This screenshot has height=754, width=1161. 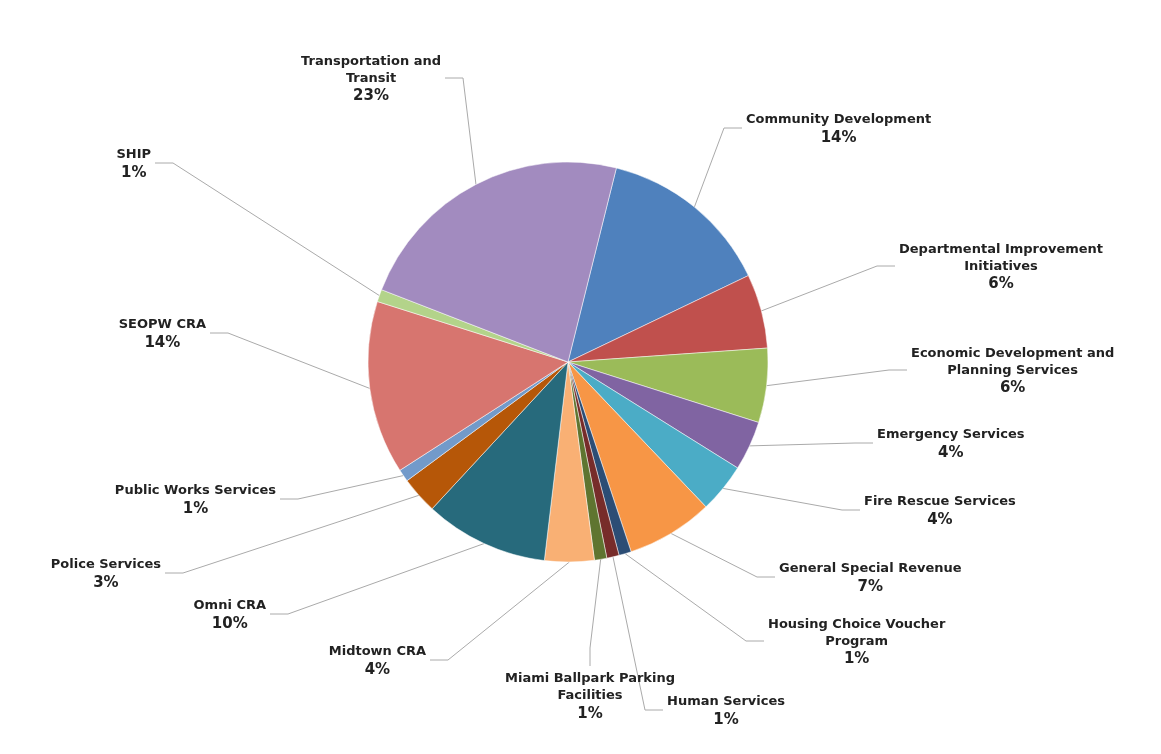 What do you see at coordinates (940, 500) in the screenshot?
I see `slice-label: Fire Rescue Services` at bounding box center [940, 500].